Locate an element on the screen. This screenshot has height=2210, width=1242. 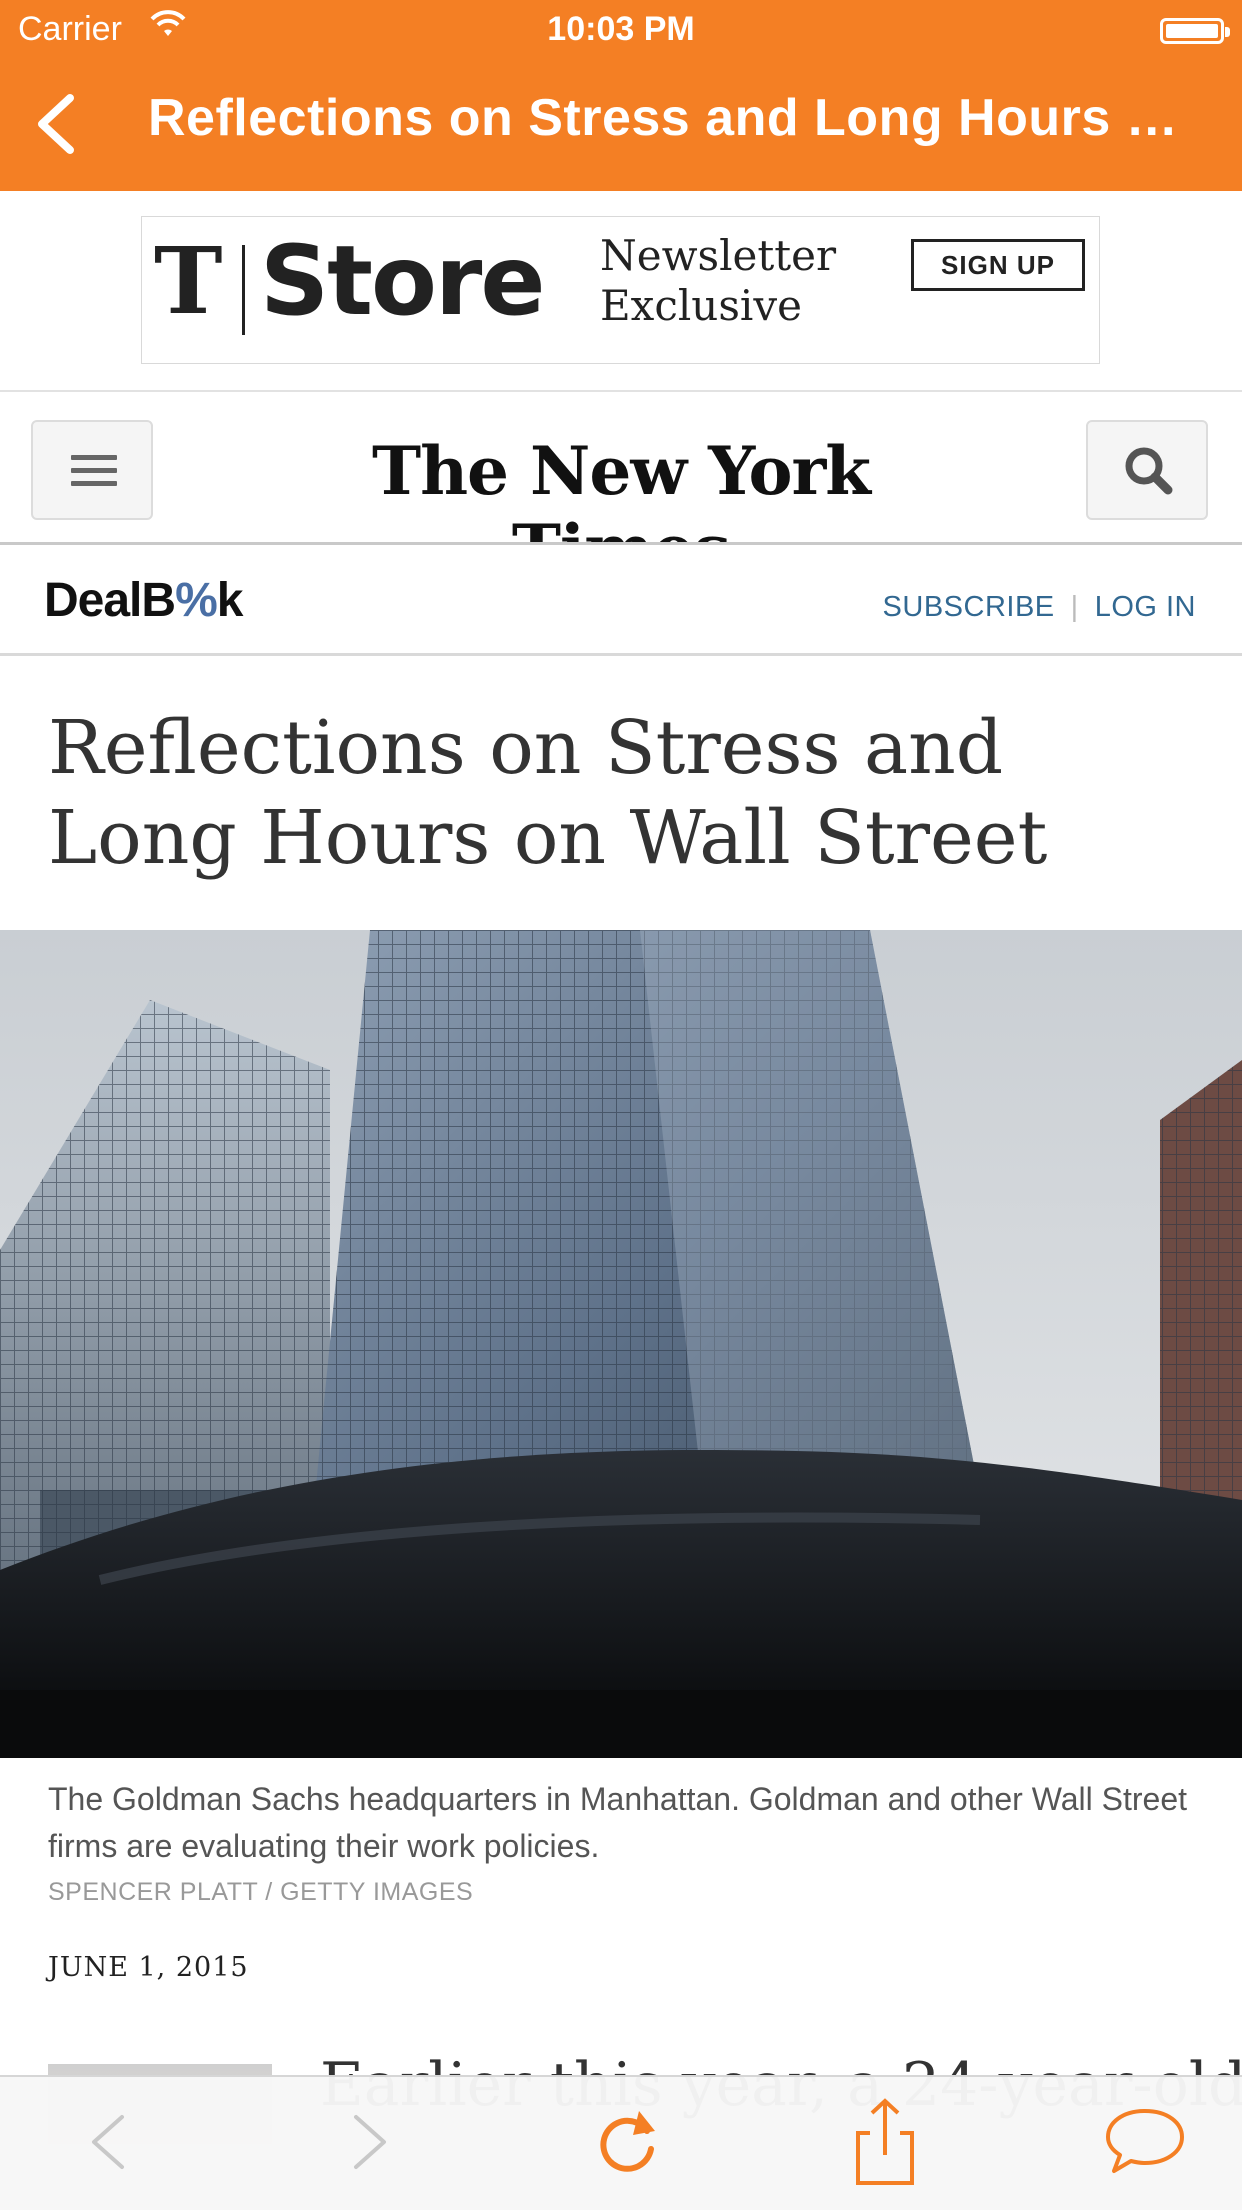
wifi-icon is located at coordinates (168, 29).